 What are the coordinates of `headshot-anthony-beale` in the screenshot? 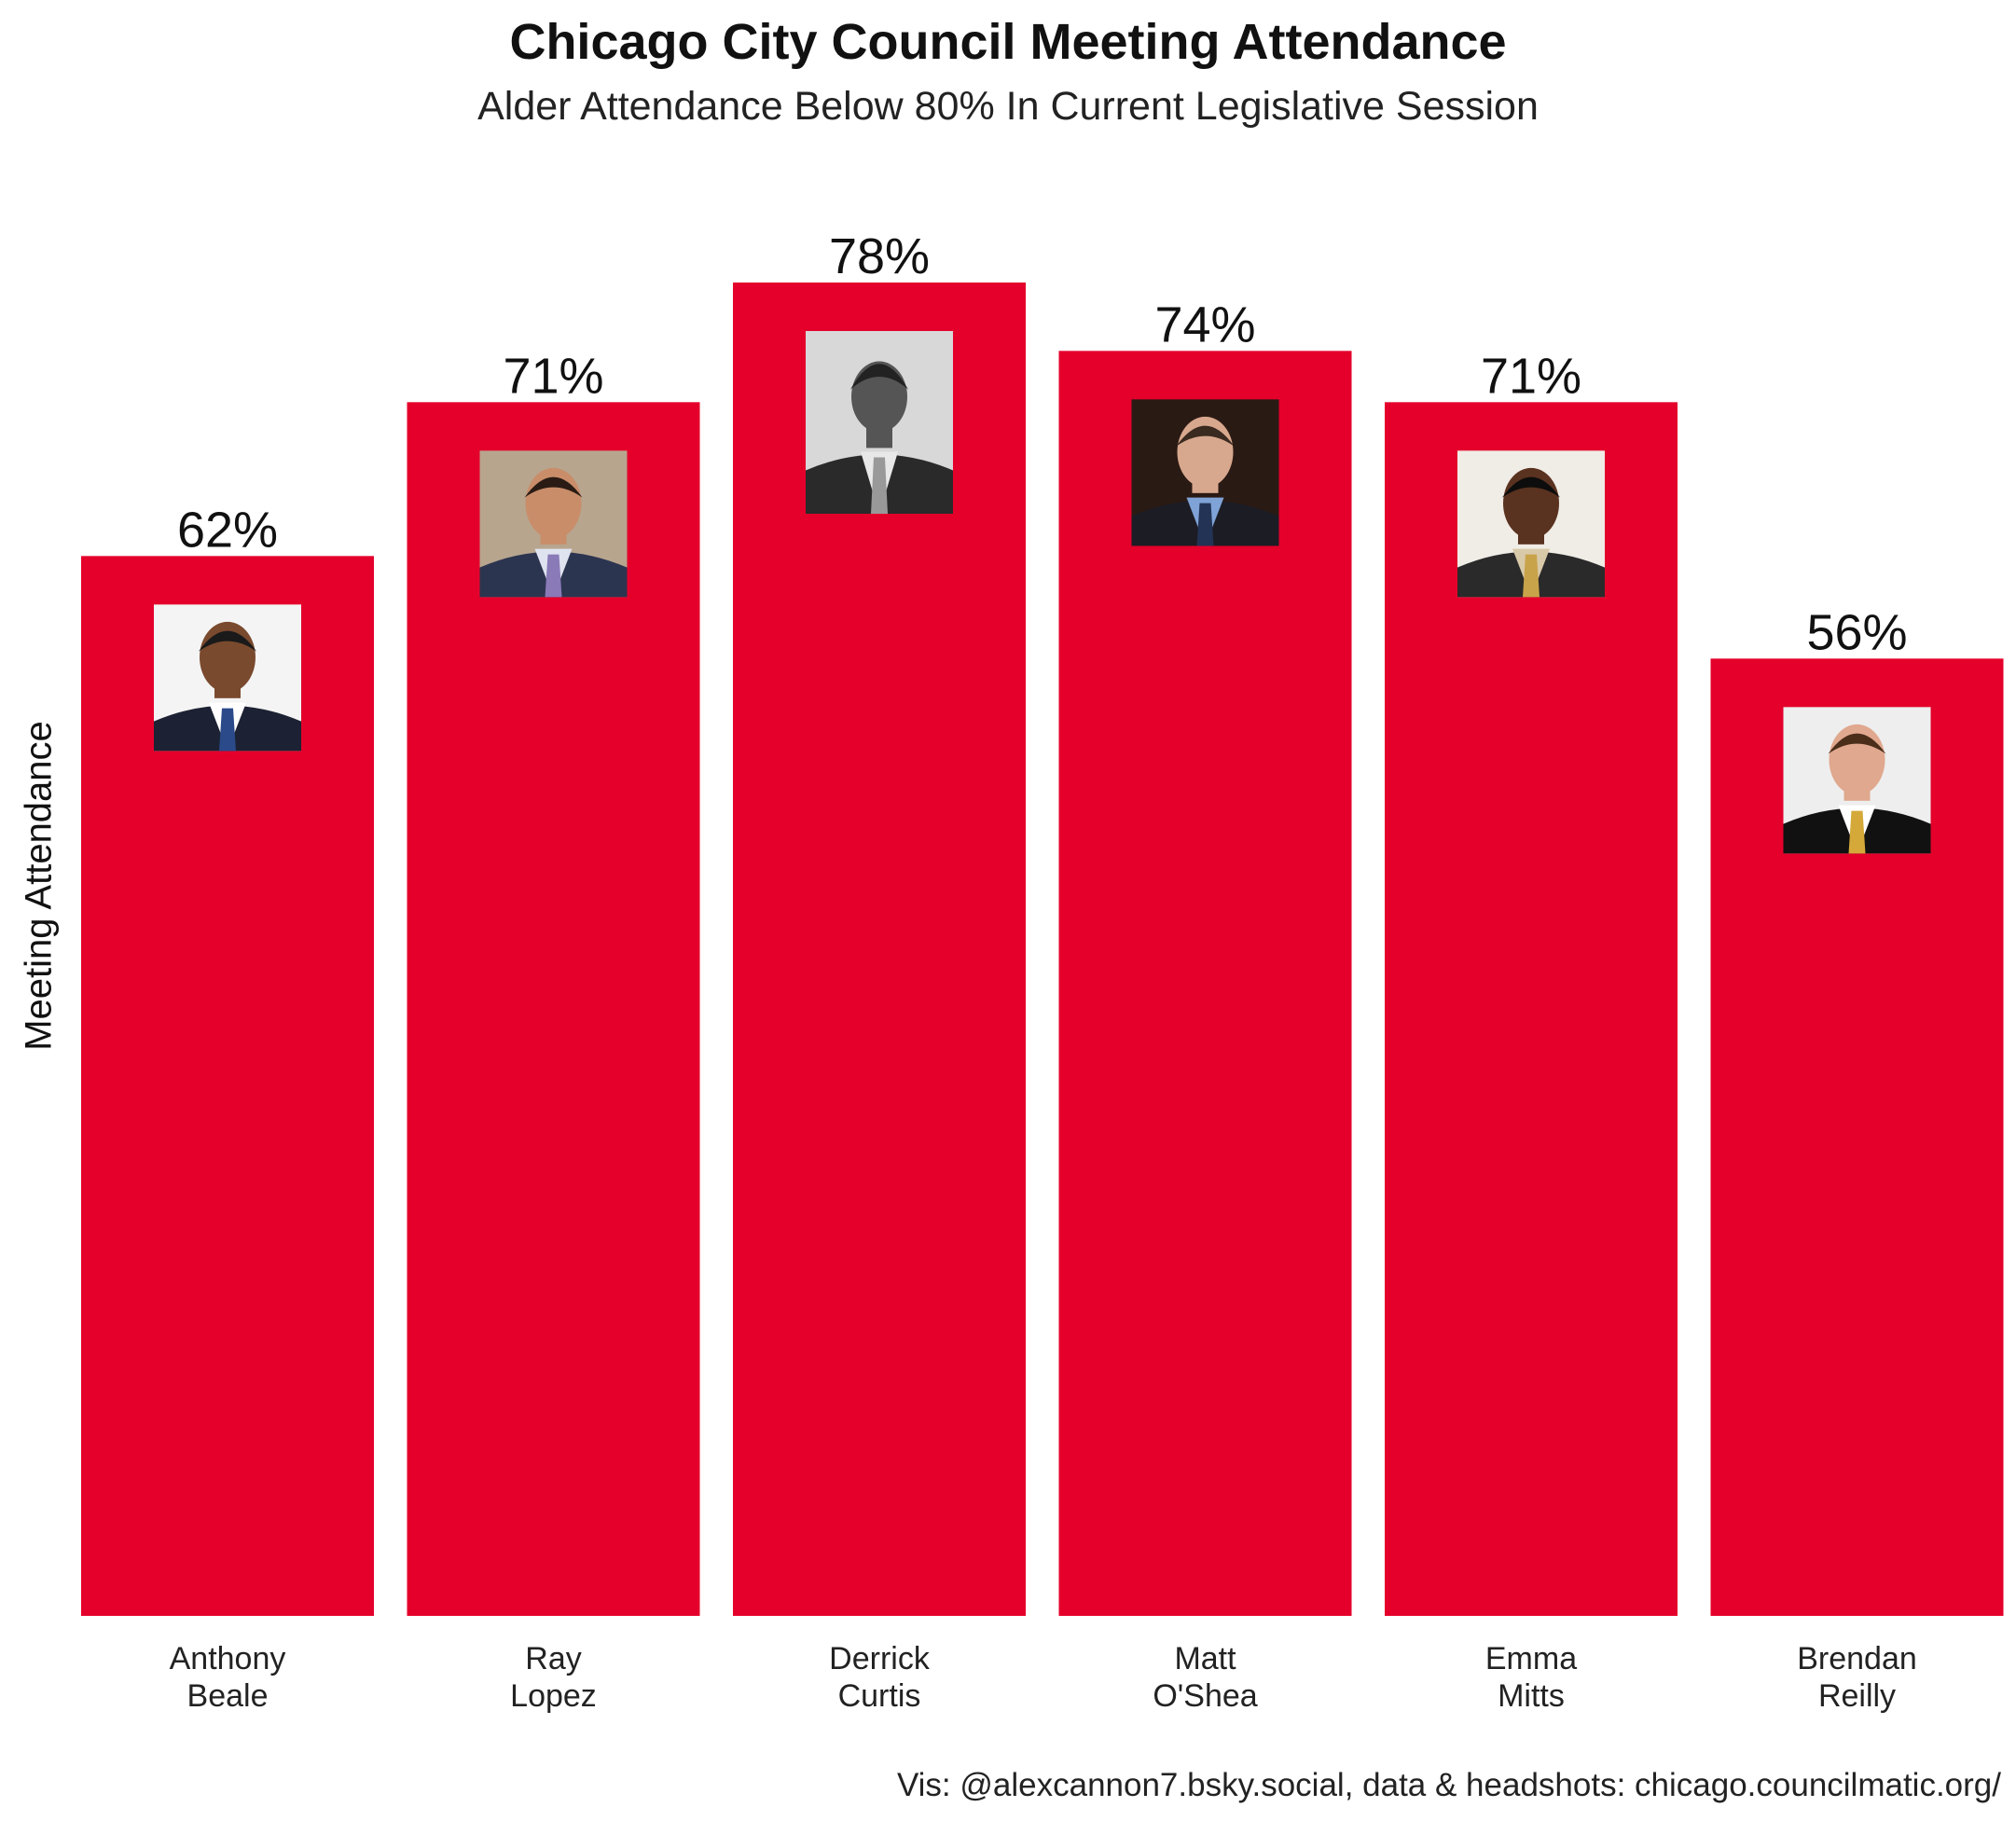 It's located at (227, 678).